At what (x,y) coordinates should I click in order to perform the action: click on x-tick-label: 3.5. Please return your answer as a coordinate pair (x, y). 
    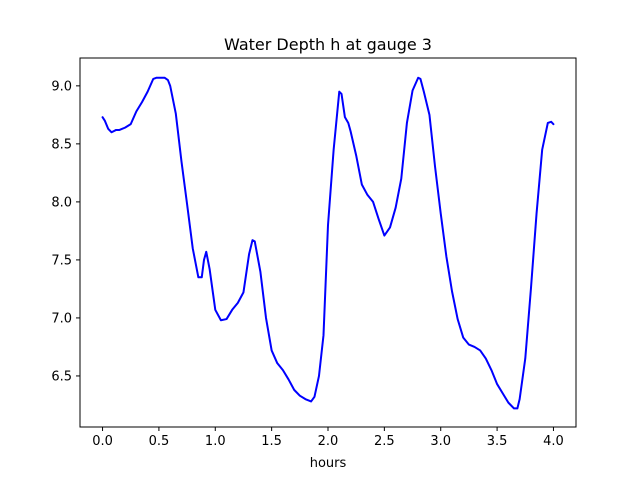
    Looking at the image, I should click on (497, 441).